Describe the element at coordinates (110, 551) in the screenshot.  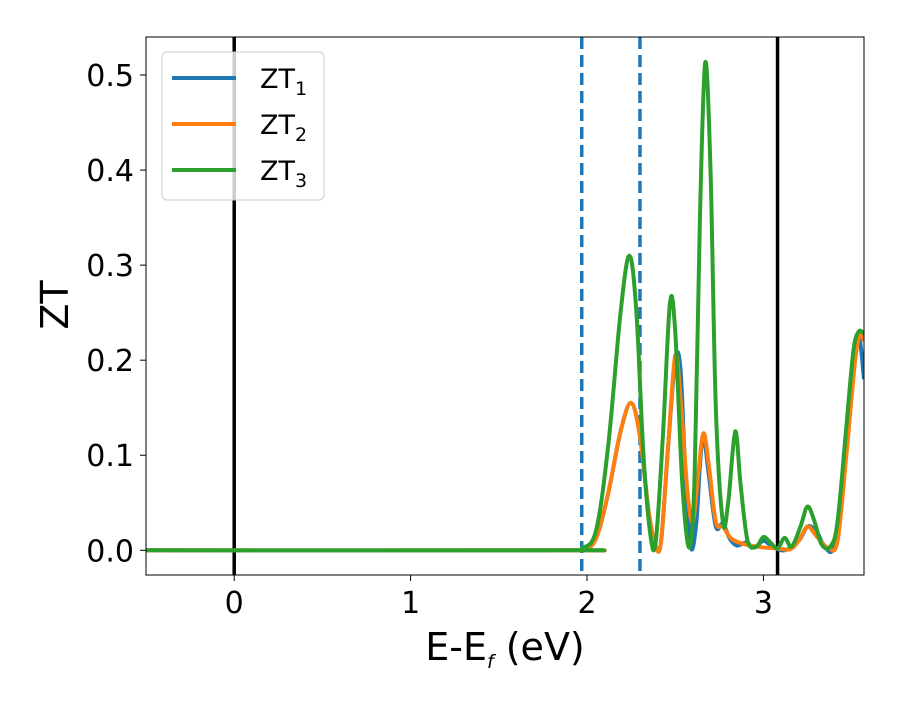
I see `y-tick-label: 0.0` at that location.